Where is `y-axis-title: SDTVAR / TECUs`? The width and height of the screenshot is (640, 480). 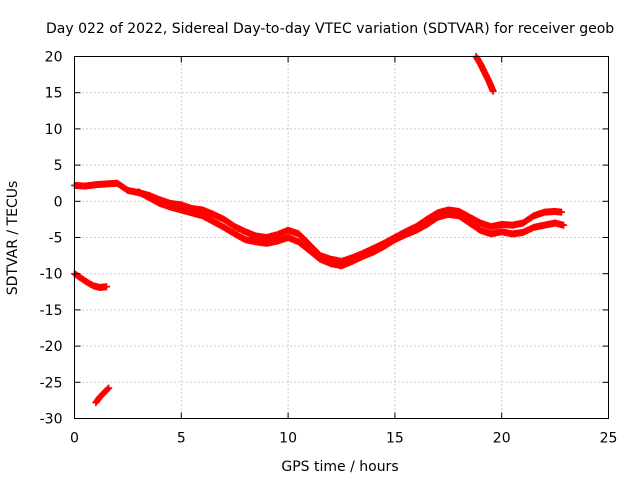
y-axis-title: SDTVAR / TECUs is located at coordinates (13, 238).